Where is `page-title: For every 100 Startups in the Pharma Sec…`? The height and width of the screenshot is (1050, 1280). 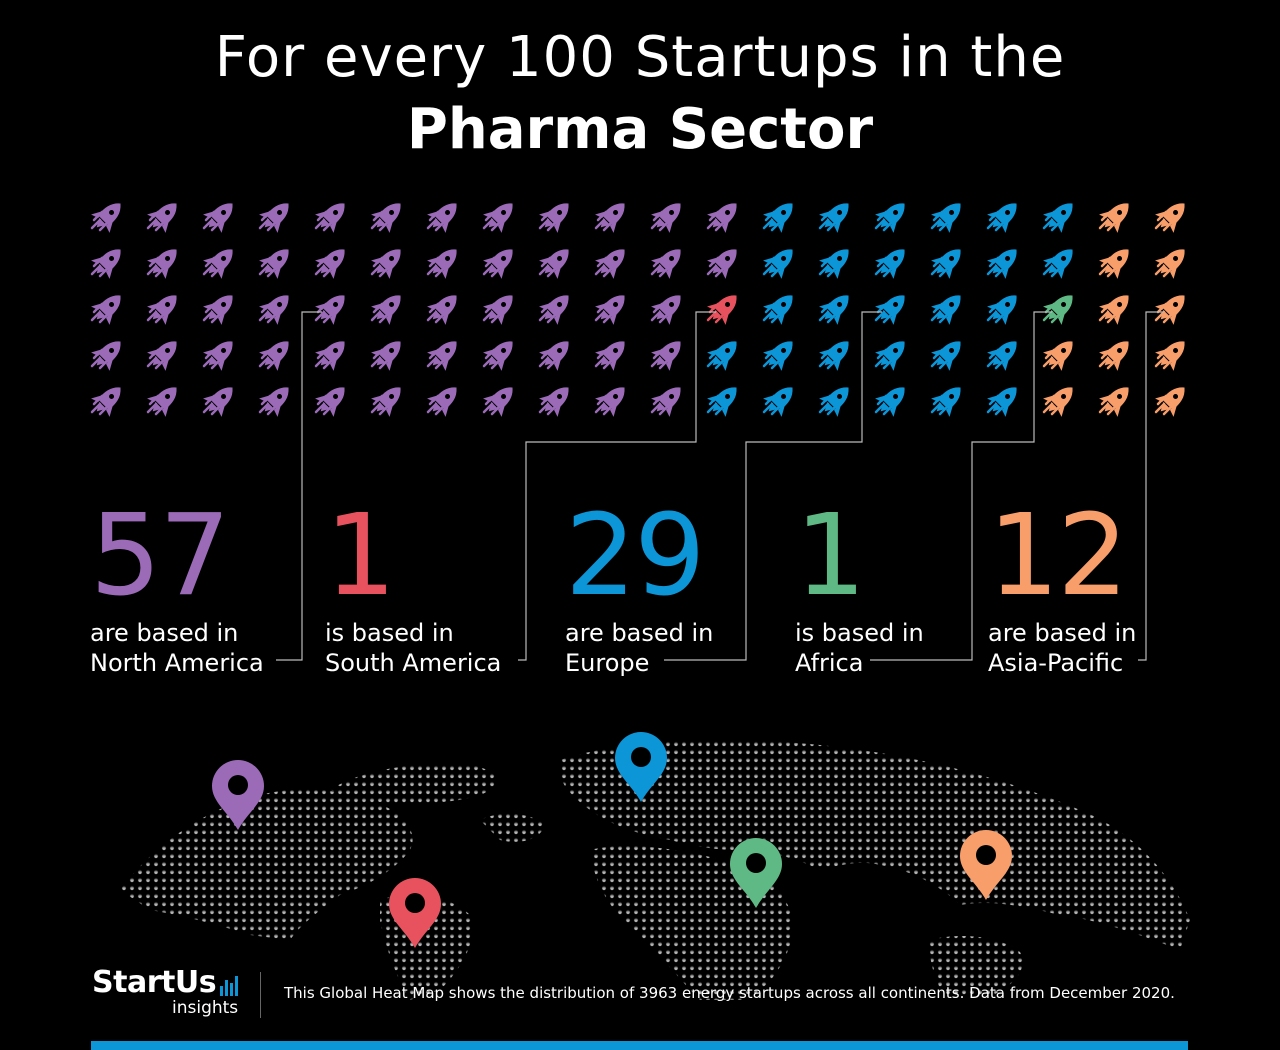
page-title: For every 100 Startups in the Pharma Sec… is located at coordinates (640, 94).